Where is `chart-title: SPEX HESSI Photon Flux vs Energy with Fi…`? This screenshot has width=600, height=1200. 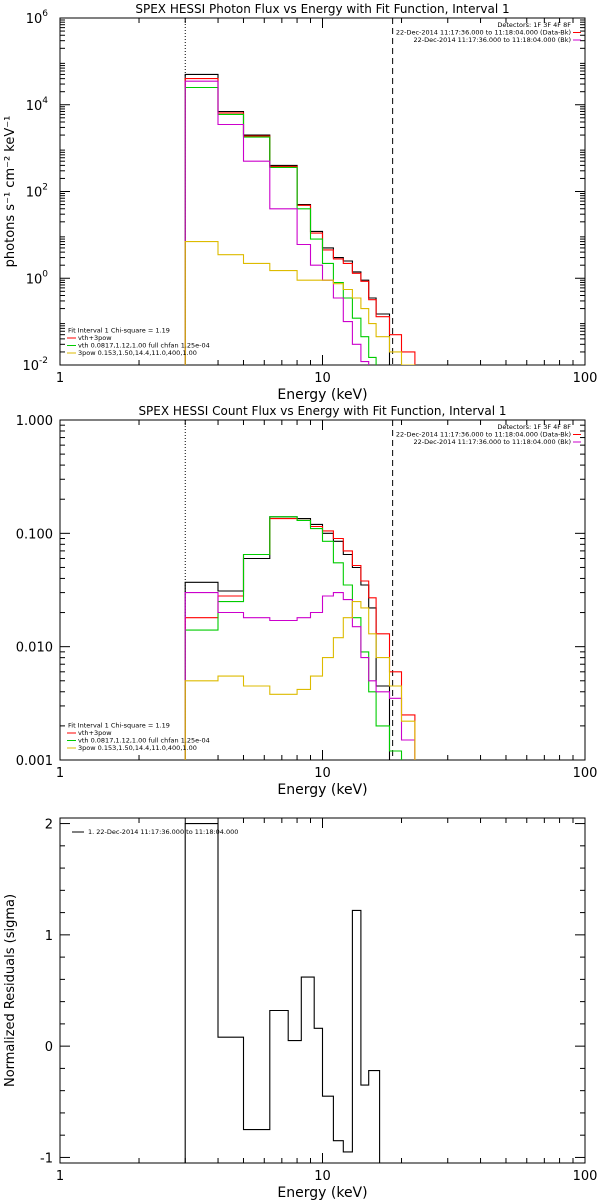
chart-title: SPEX HESSI Photon Flux vs Energy with Fi… is located at coordinates (322, 9).